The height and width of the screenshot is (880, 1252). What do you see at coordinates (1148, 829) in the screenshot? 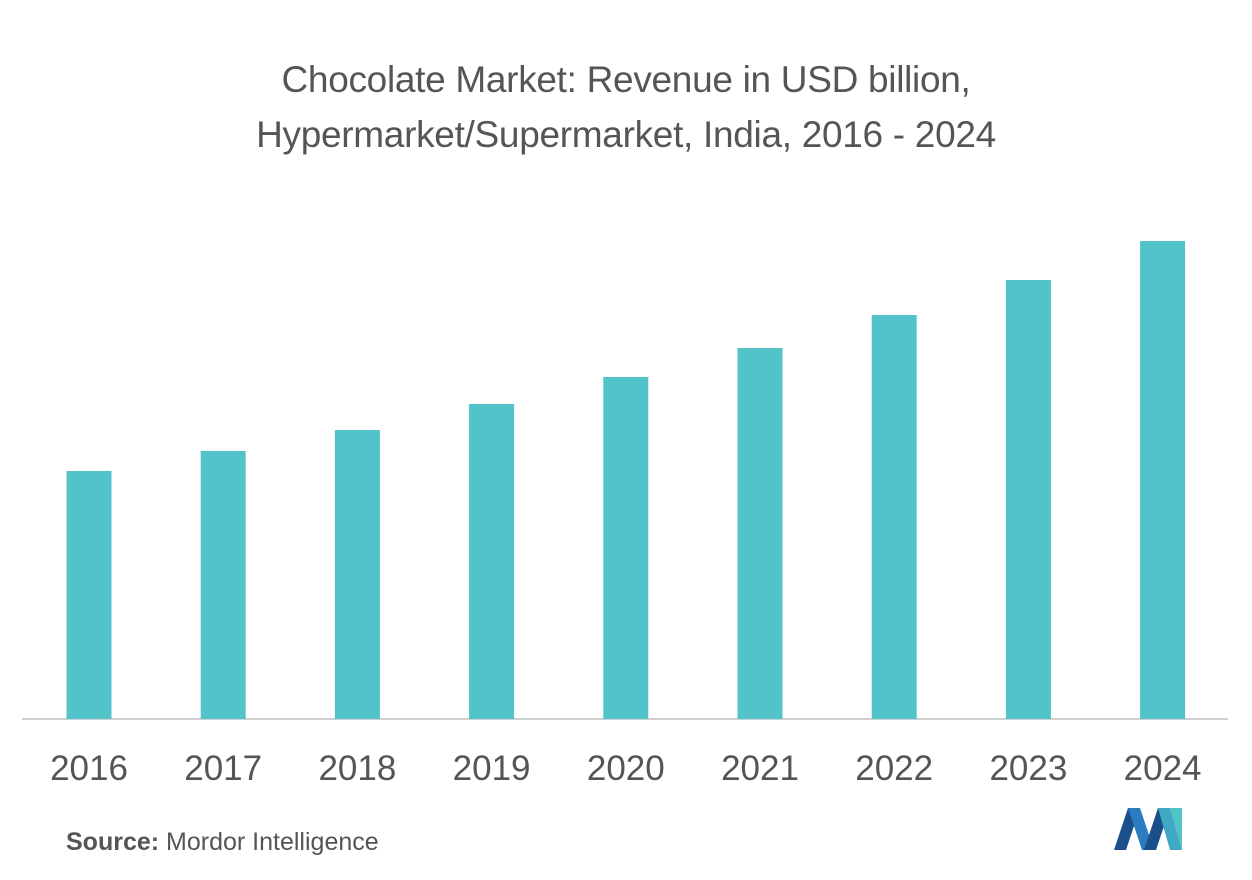
I see `mordor-intelligence-logo-icon` at bounding box center [1148, 829].